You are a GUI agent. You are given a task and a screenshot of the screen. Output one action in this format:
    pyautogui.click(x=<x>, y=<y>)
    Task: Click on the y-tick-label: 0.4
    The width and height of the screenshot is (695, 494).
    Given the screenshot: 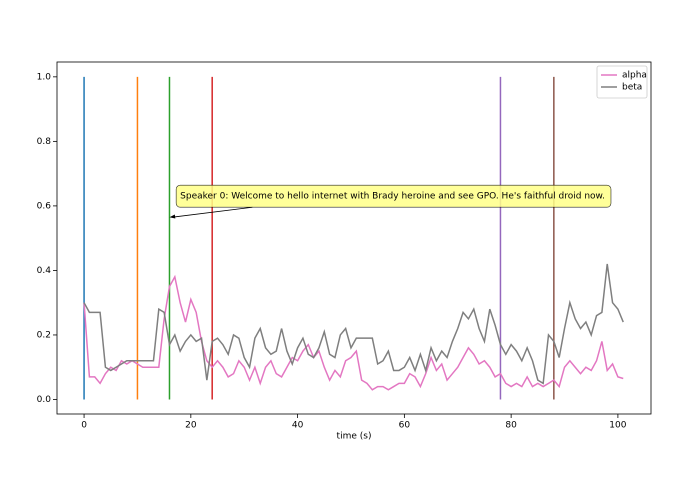 What is the action you would take?
    pyautogui.click(x=44, y=271)
    